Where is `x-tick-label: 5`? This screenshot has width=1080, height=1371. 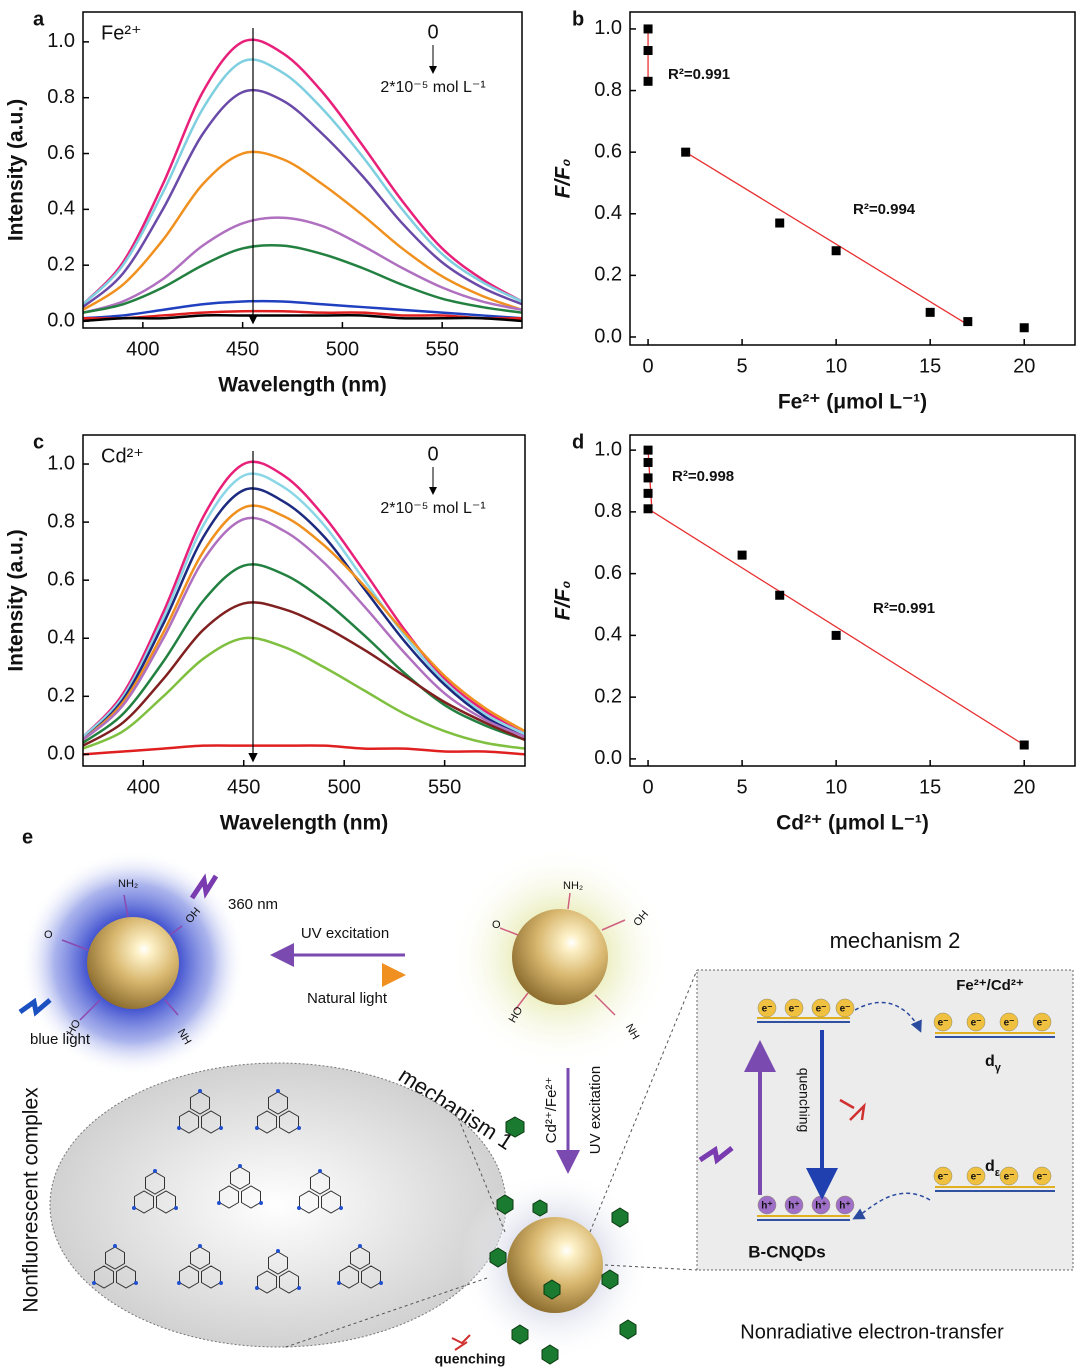
x-tick-label: 5 is located at coordinates (742, 366).